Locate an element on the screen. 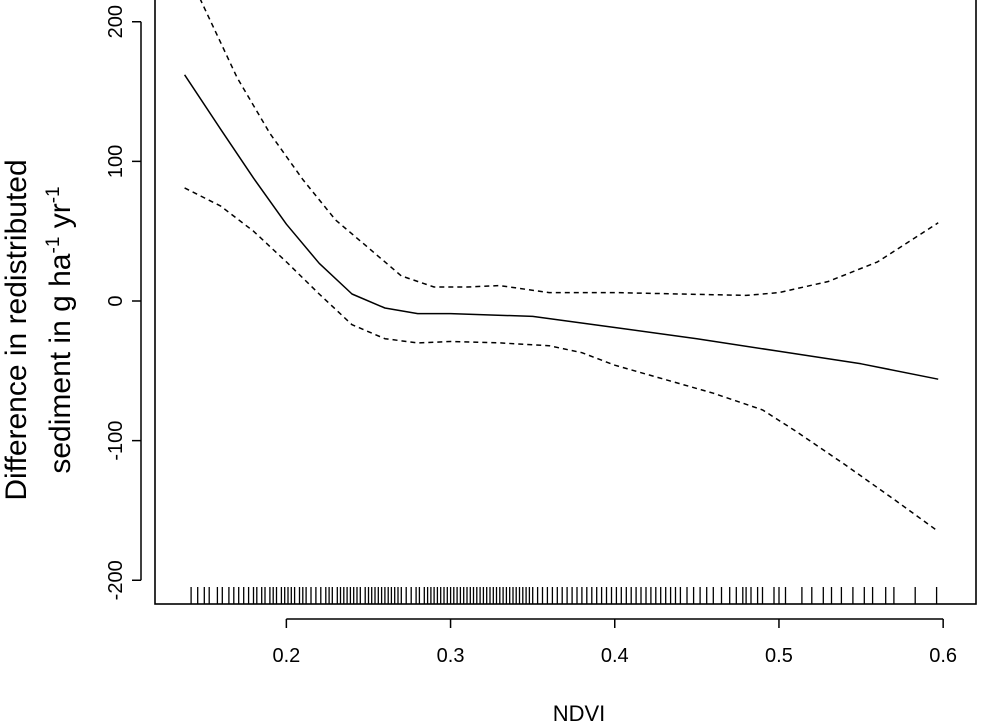 The height and width of the screenshot is (723, 1004). y-axis-label-line2: sediment in g ha-1 yr-1 is located at coordinates (60, 329).